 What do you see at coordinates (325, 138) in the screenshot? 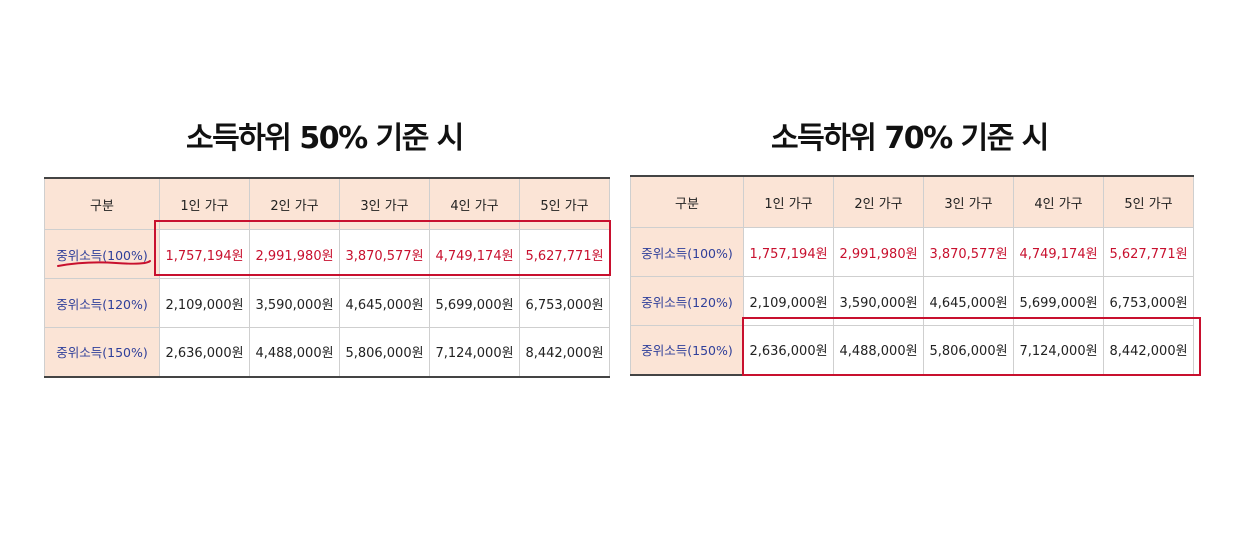
I see `left-panel-title: 소득하위 50% 기준 시` at bounding box center [325, 138].